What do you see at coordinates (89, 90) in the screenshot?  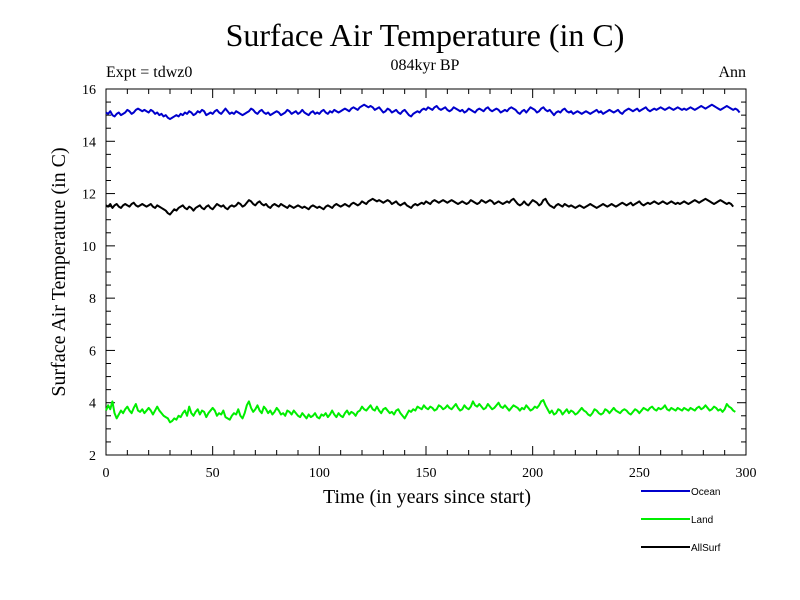 I see `y-tick-label: 16` at bounding box center [89, 90].